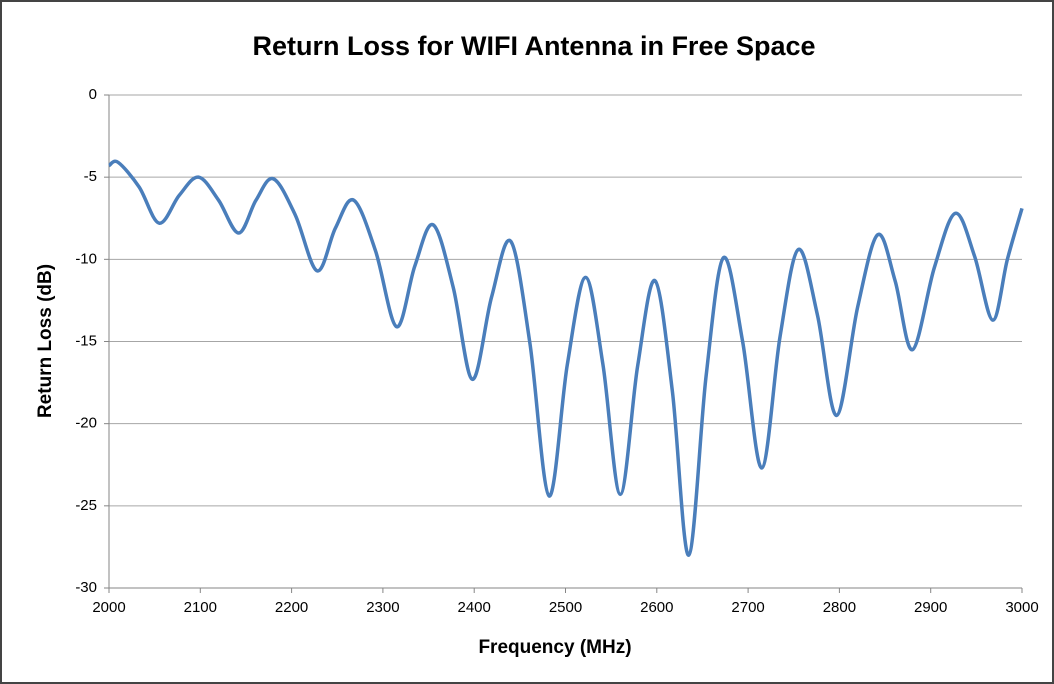 The height and width of the screenshot is (684, 1054). I want to click on y-axis-title: Return Loss (dB), so click(45, 341).